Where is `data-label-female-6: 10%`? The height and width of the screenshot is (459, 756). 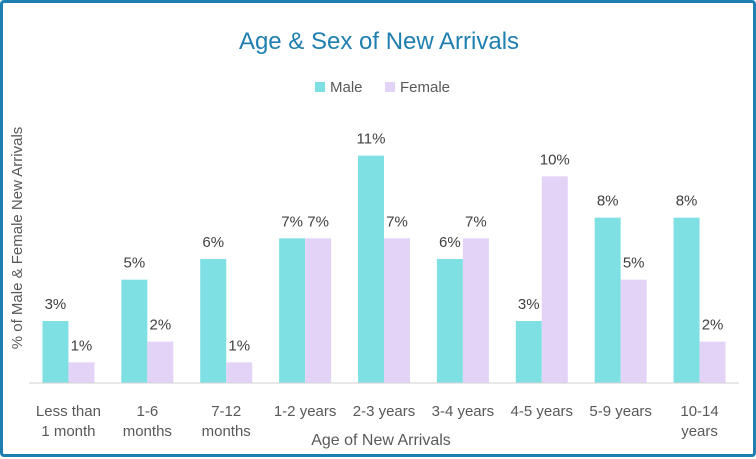 data-label-female-6: 10% is located at coordinates (555, 159).